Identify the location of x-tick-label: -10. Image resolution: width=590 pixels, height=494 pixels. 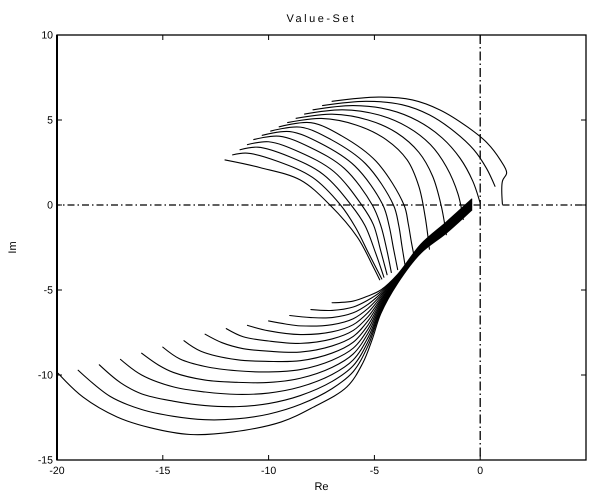
(268, 471).